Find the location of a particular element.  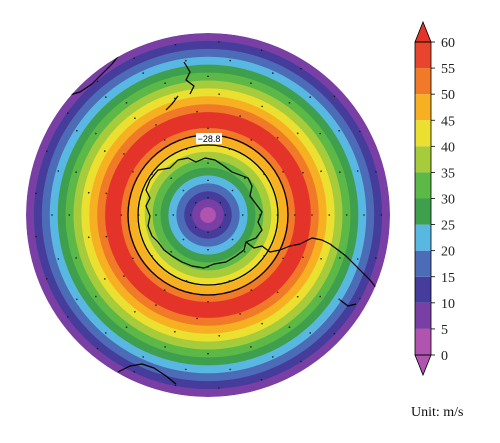

contour-label: −28.8 is located at coordinates (209, 139).